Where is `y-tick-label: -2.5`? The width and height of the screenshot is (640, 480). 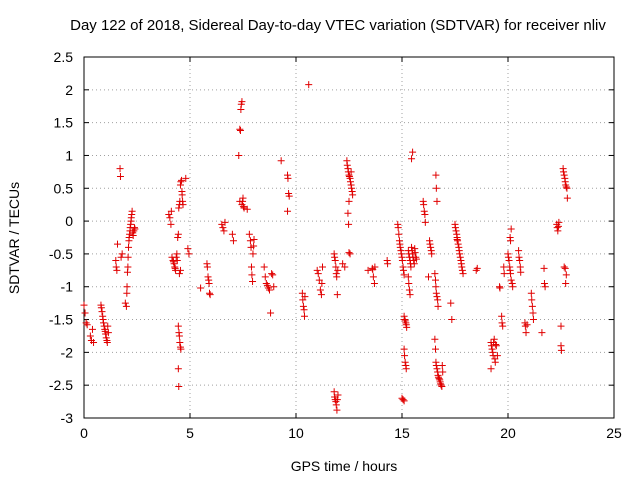
y-tick-label: -2.5 is located at coordinates (61, 385).